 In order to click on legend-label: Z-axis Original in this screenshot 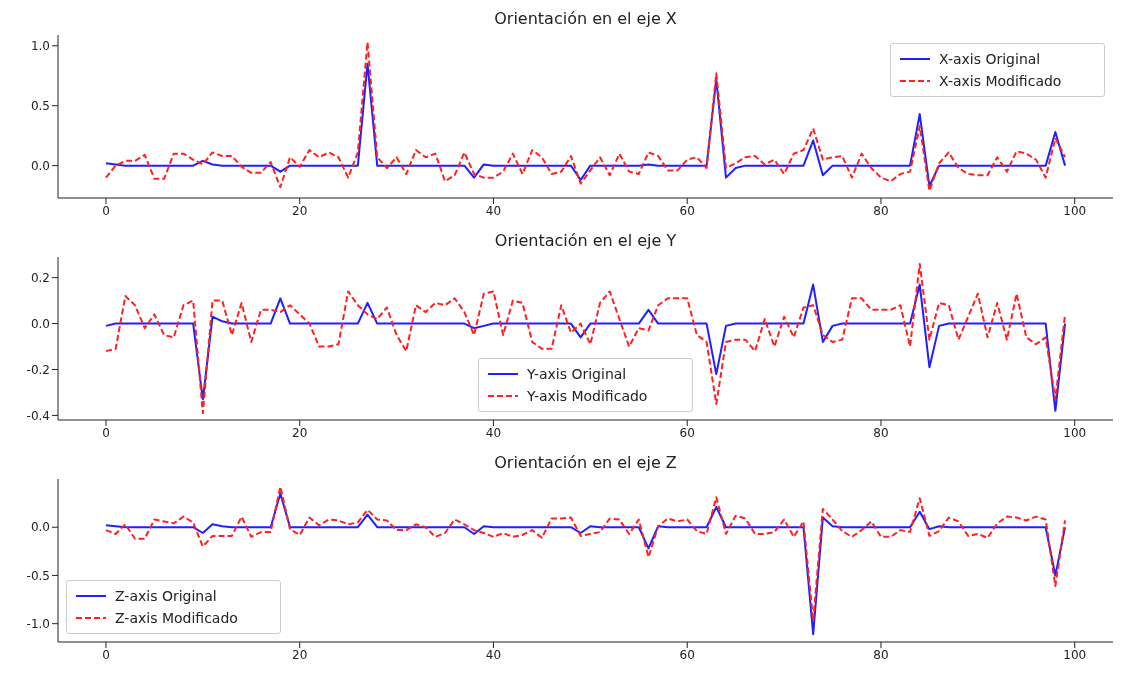, I will do `click(166, 596)`.